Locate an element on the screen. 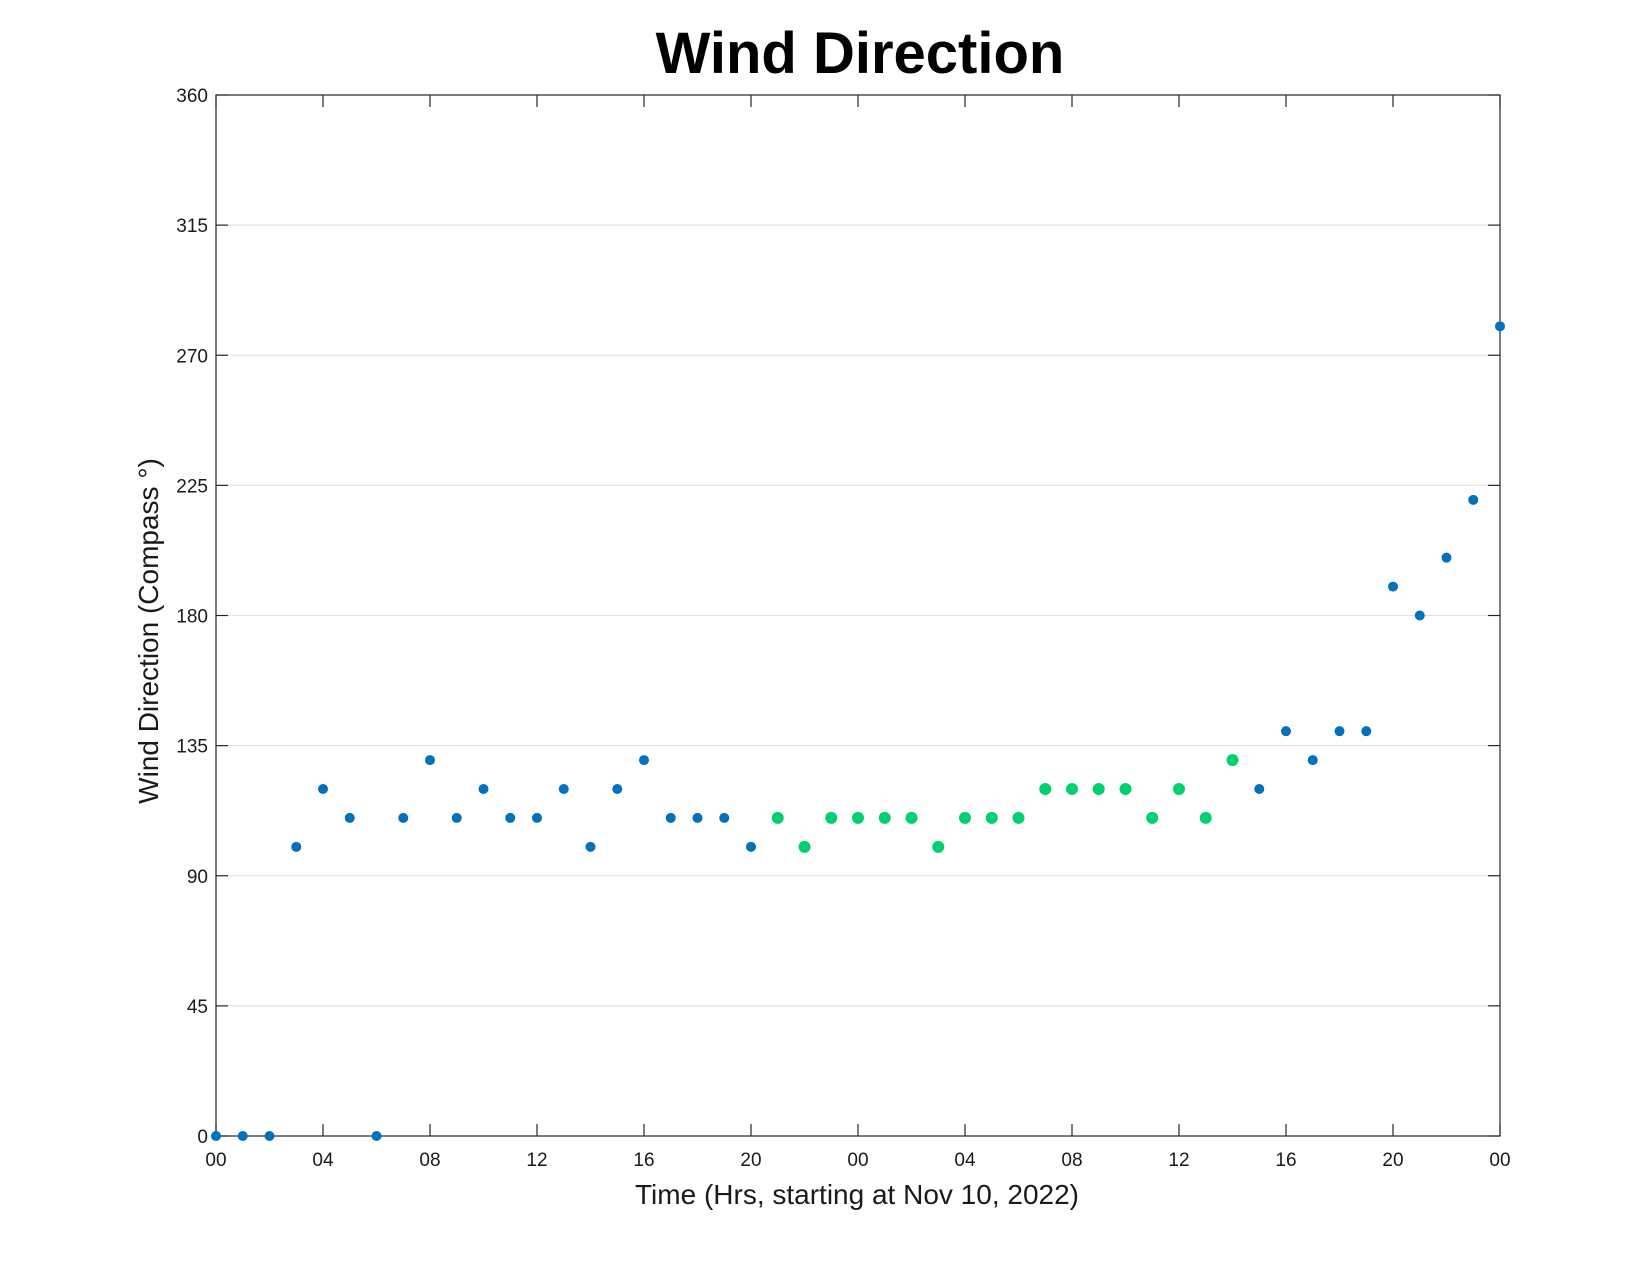  y-tick-label: 360 is located at coordinates (192, 96).